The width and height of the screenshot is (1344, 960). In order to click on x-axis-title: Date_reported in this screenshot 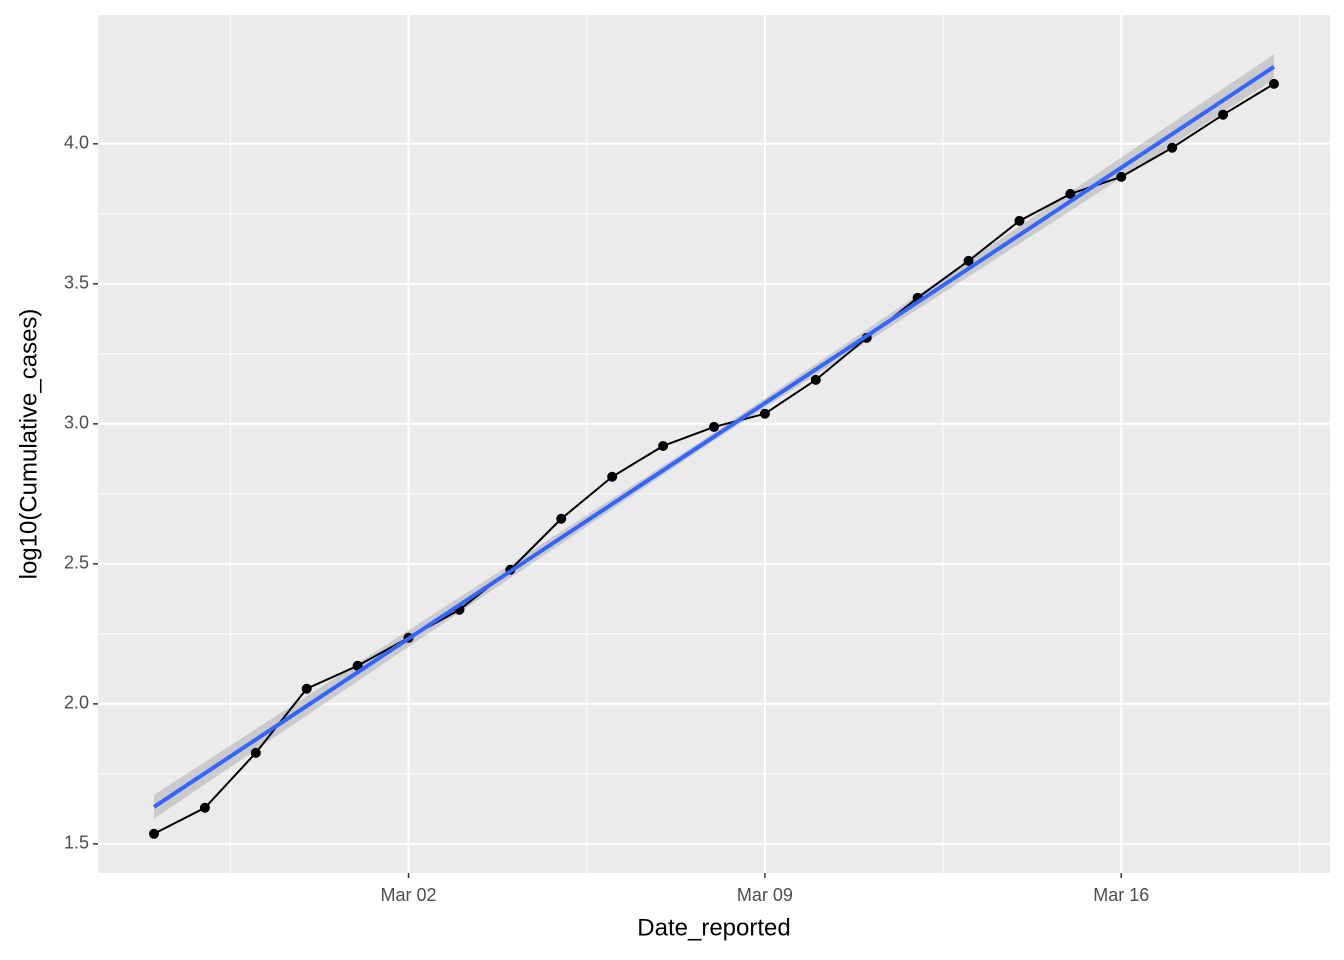, I will do `click(713, 927)`.